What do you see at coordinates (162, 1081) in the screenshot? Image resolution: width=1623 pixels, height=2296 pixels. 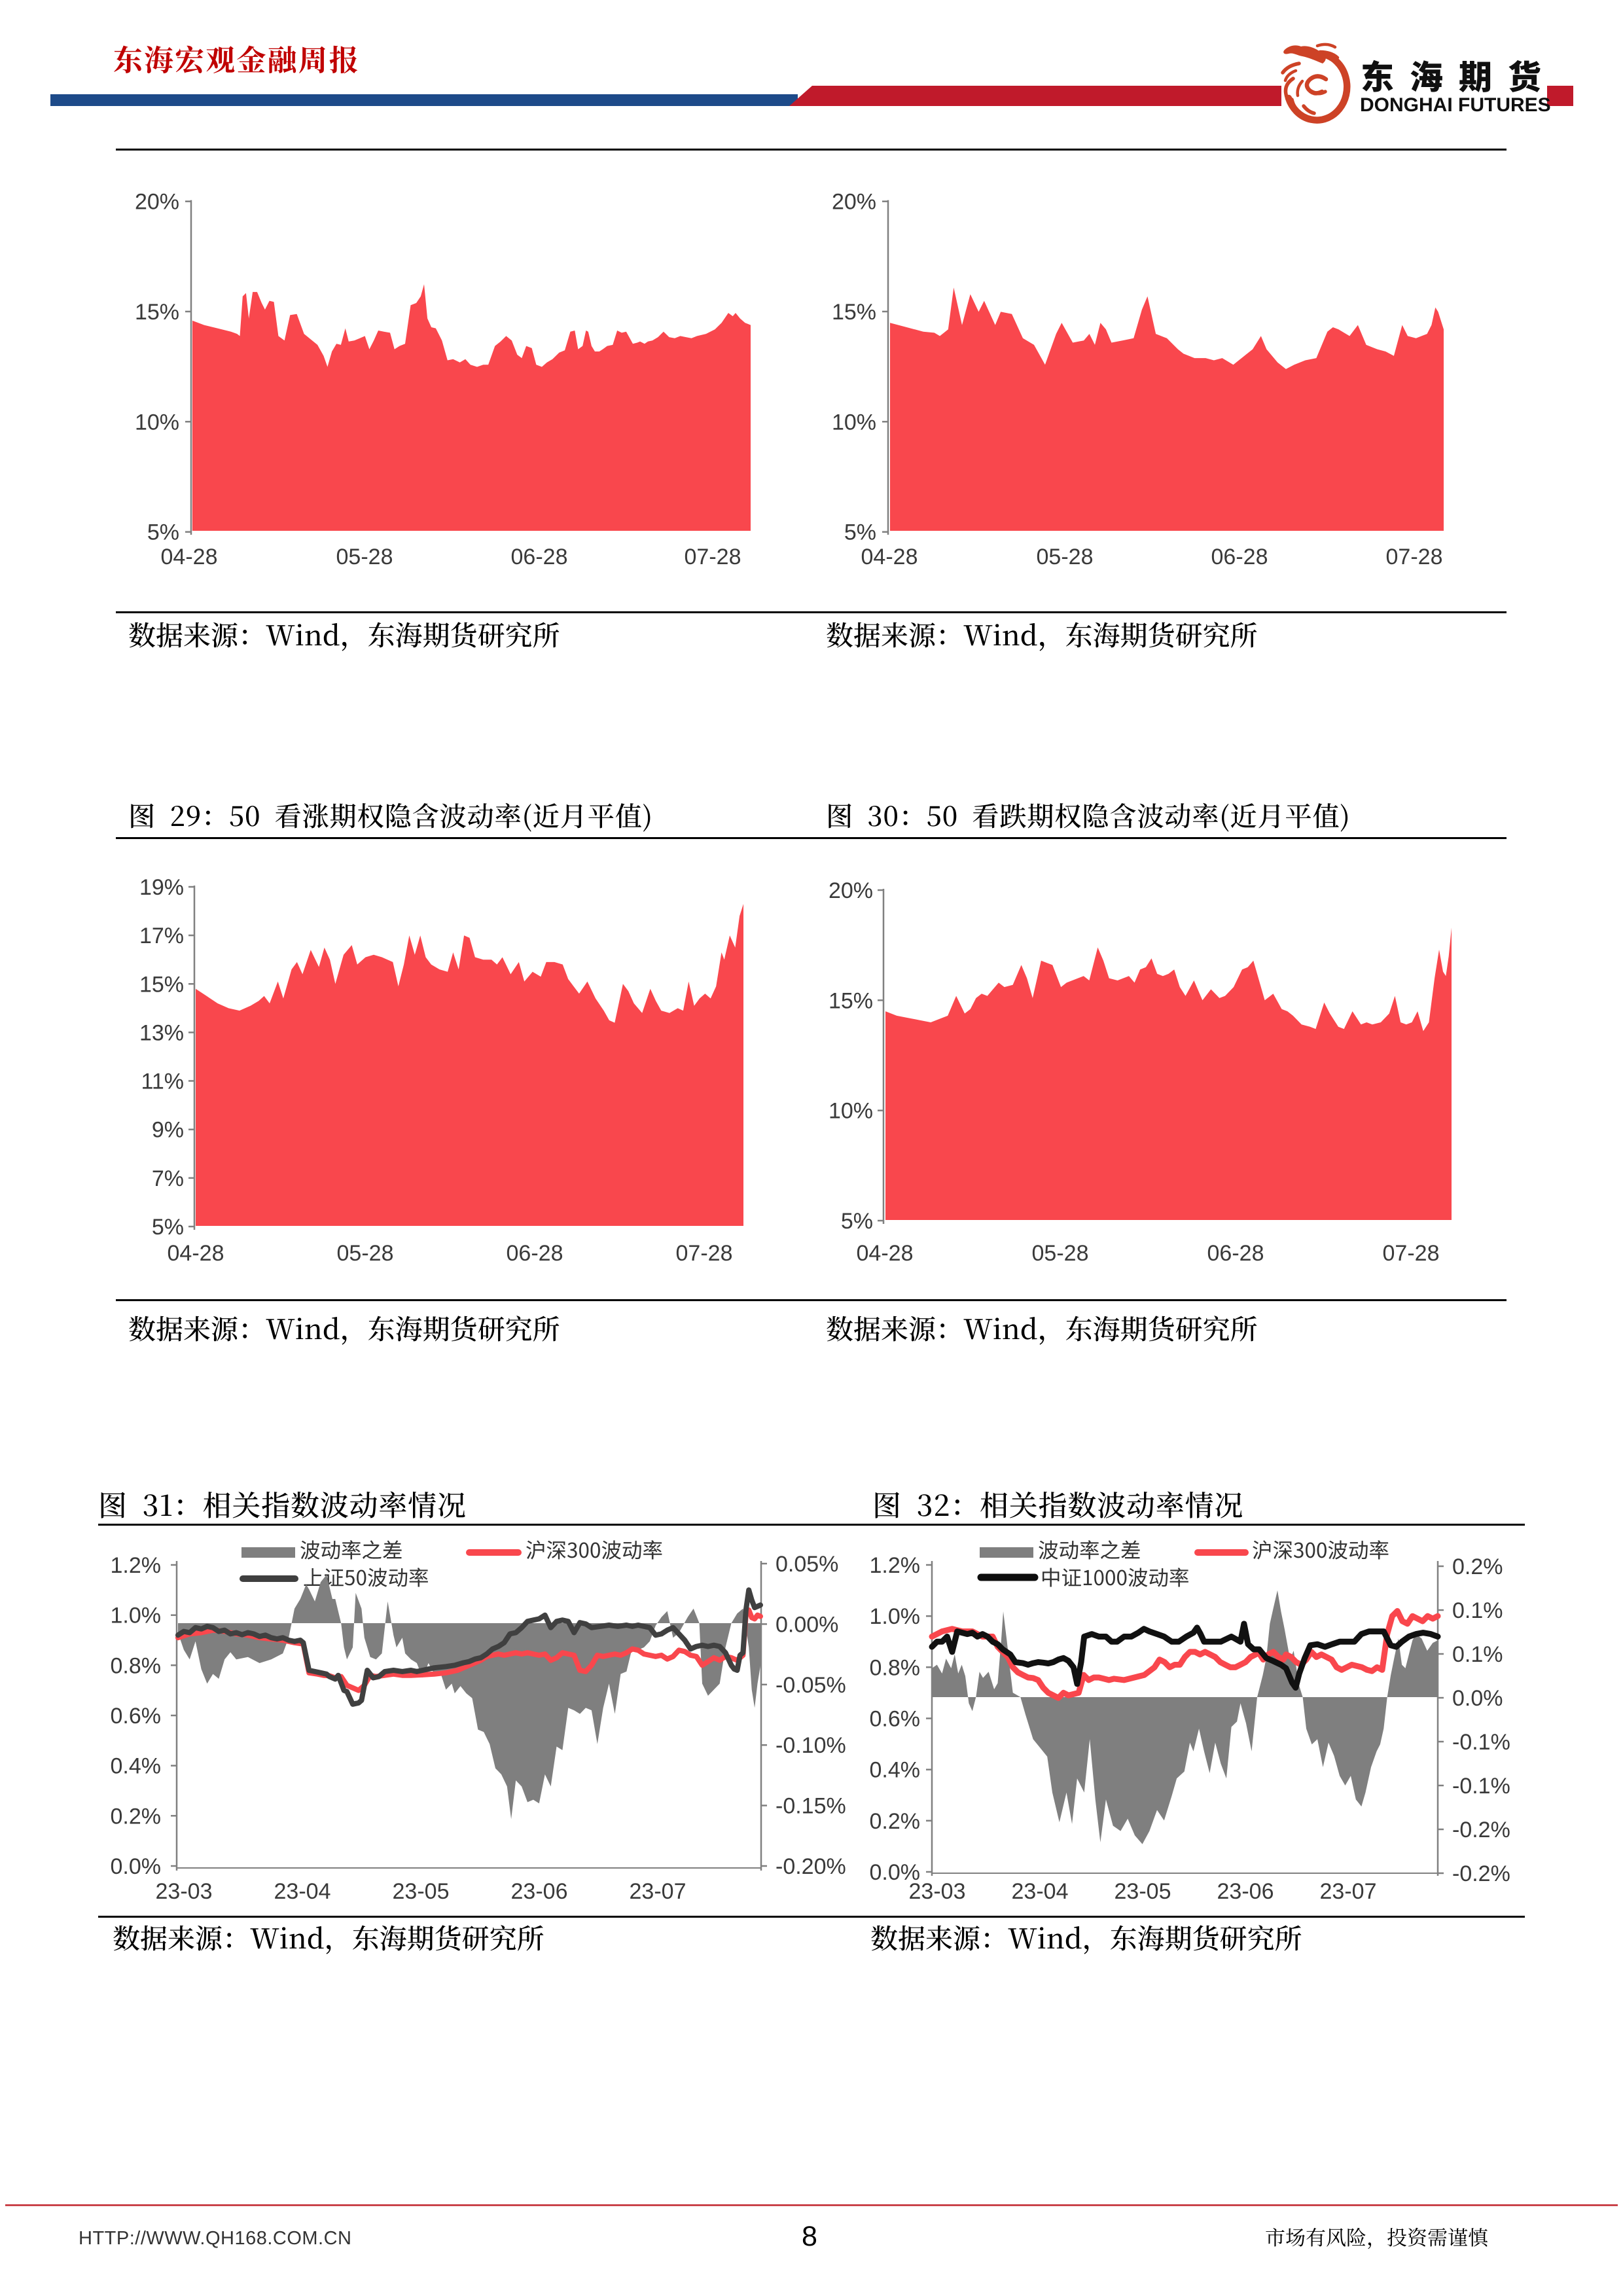 I see `svg-text: 11%` at bounding box center [162, 1081].